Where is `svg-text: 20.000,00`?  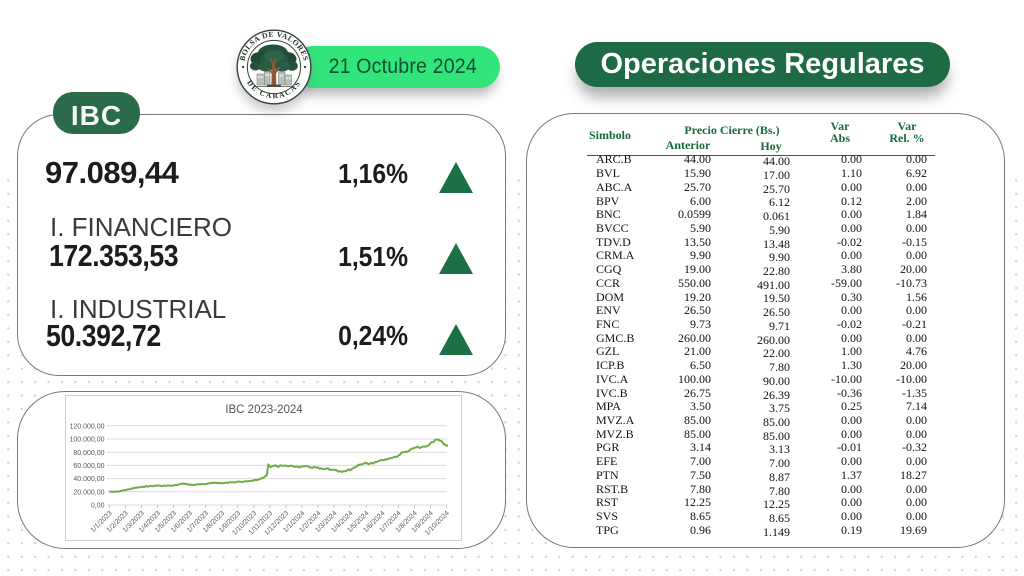
svg-text: 20.000,00 is located at coordinates (88, 492).